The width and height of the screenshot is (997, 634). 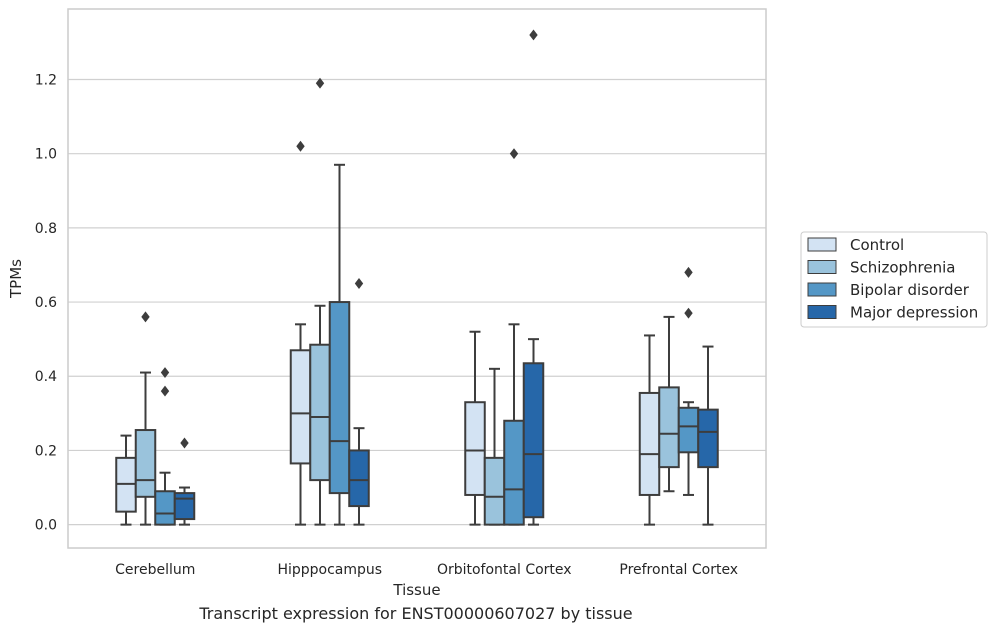 I want to click on x-axis-label: Tissue, so click(x=416, y=590).